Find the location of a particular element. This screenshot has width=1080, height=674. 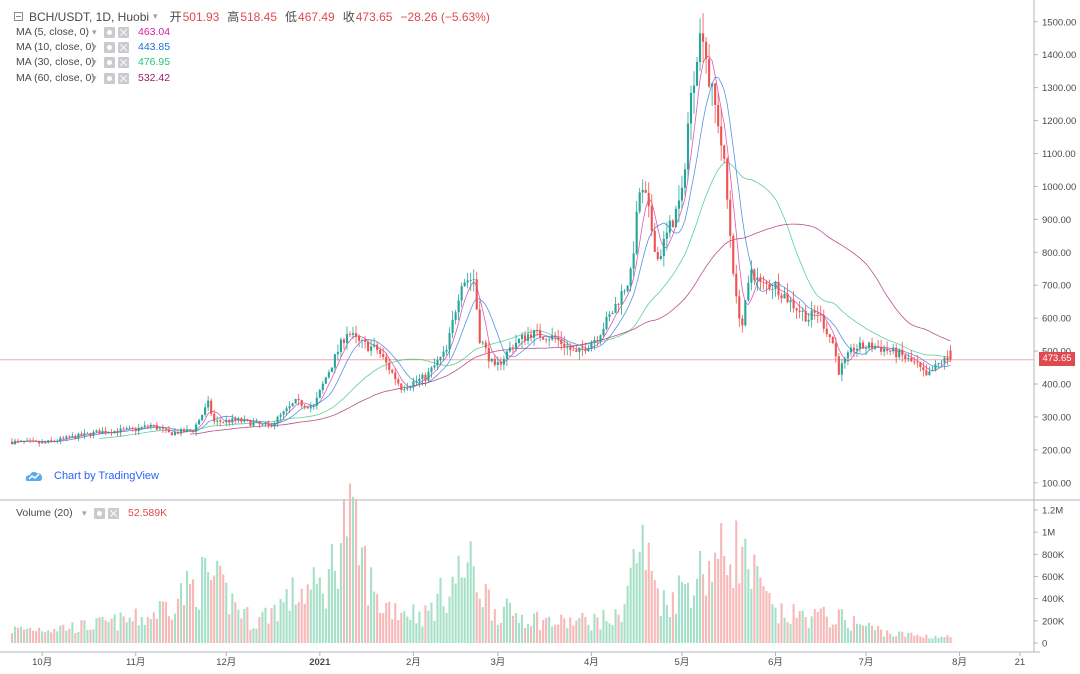

close-icon is located at coordinates (123, 78).